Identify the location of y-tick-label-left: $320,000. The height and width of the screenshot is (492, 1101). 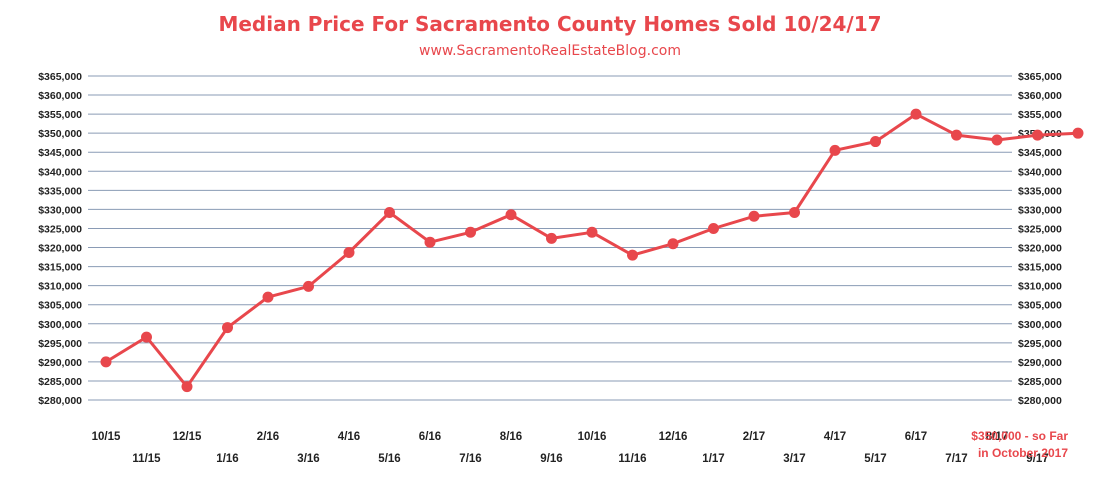
(60, 249).